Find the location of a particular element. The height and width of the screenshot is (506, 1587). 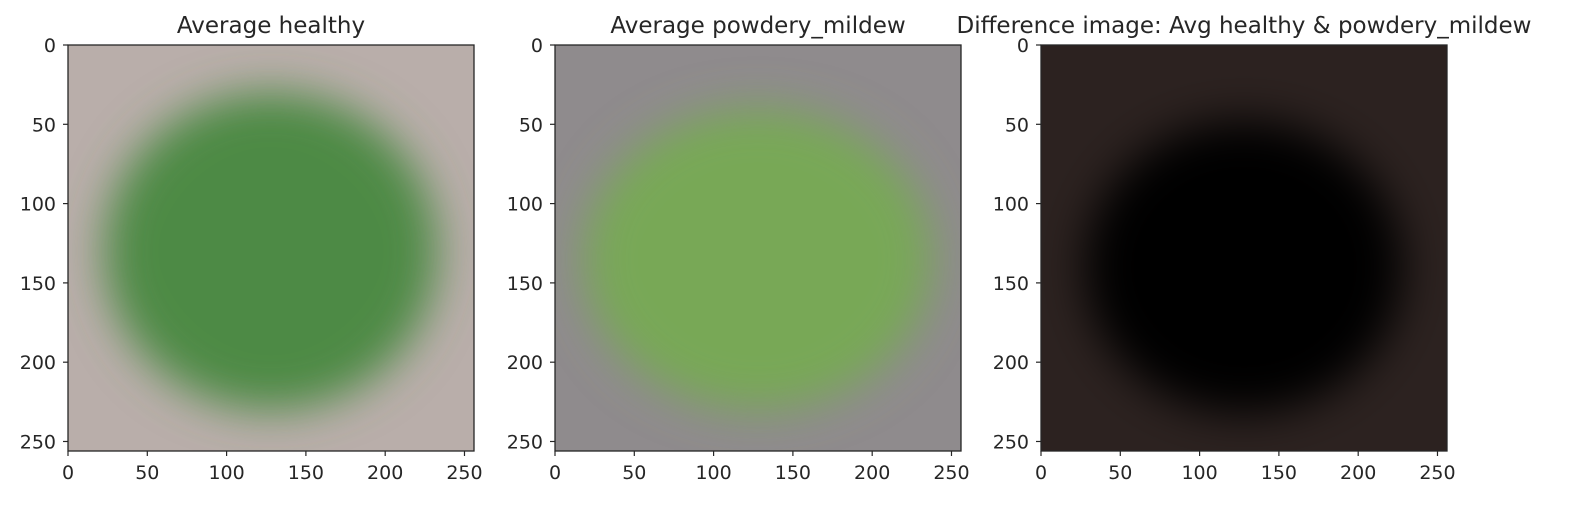

chart-title: Average powdery_mildew is located at coordinates (757, 26).